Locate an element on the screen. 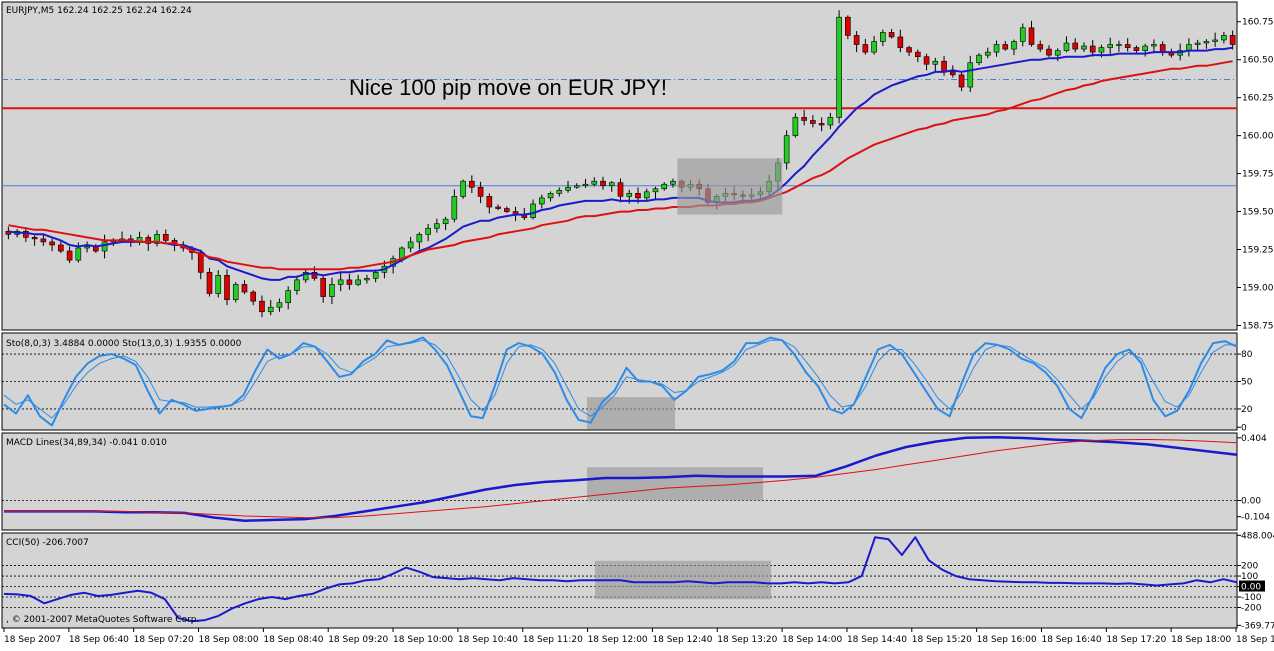  price-tick-label: 160.00 is located at coordinates (1258, 137).